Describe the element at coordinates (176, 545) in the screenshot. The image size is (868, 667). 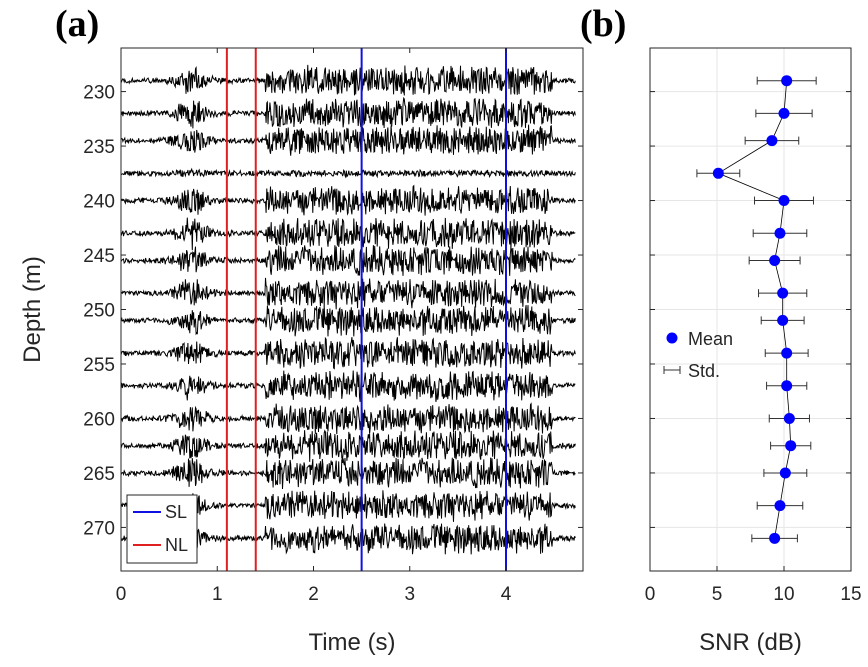
I see `legend-label-nl: NL` at that location.